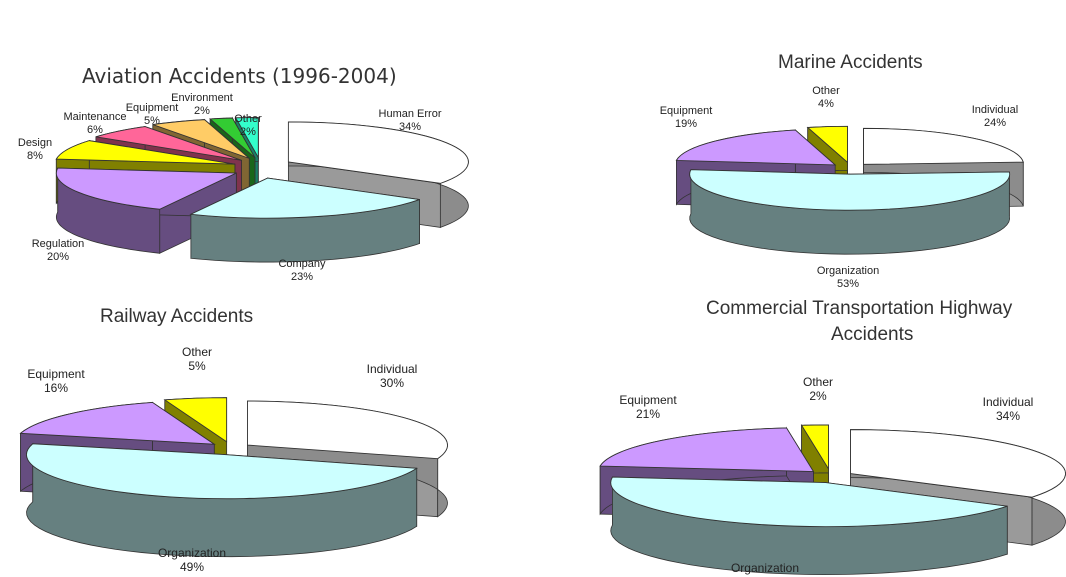  Describe the element at coordinates (95, 130) in the screenshot. I see `slice-value-maintenance: 6%` at that location.